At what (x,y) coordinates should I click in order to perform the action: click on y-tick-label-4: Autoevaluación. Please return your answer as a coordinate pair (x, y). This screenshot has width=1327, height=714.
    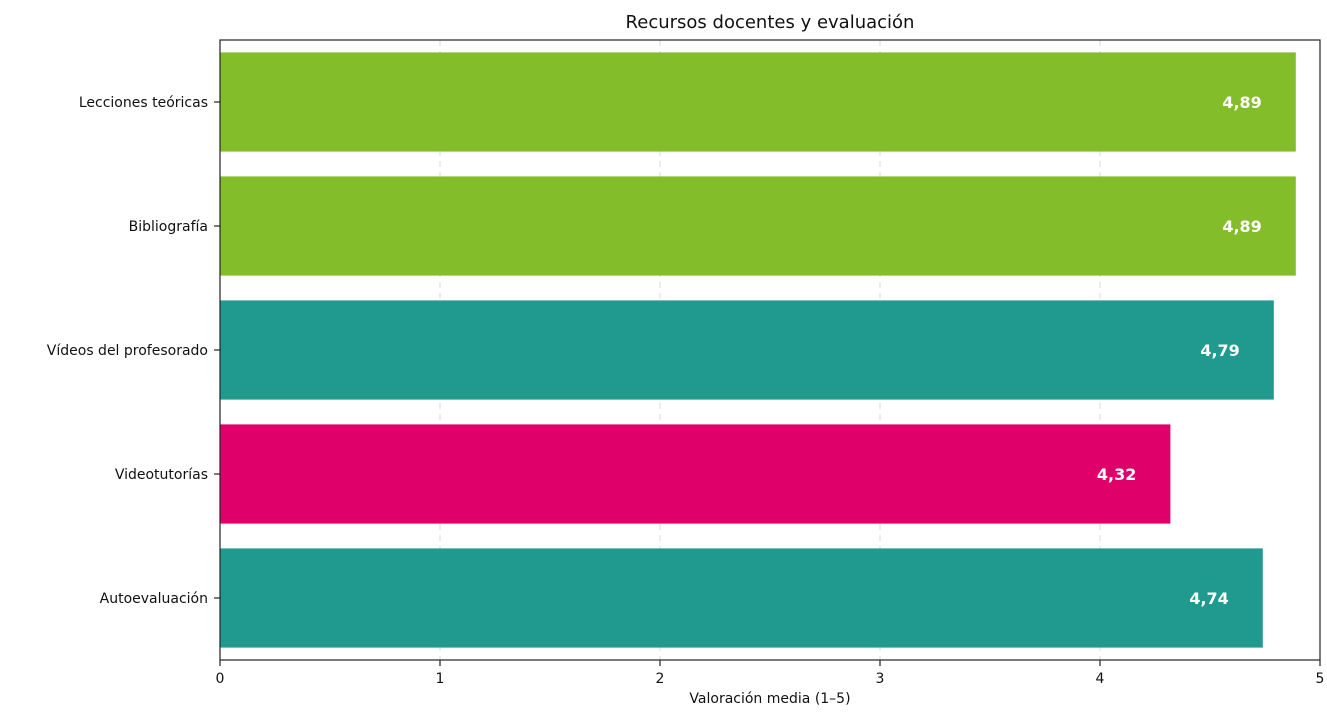
    Looking at the image, I should click on (154, 599).